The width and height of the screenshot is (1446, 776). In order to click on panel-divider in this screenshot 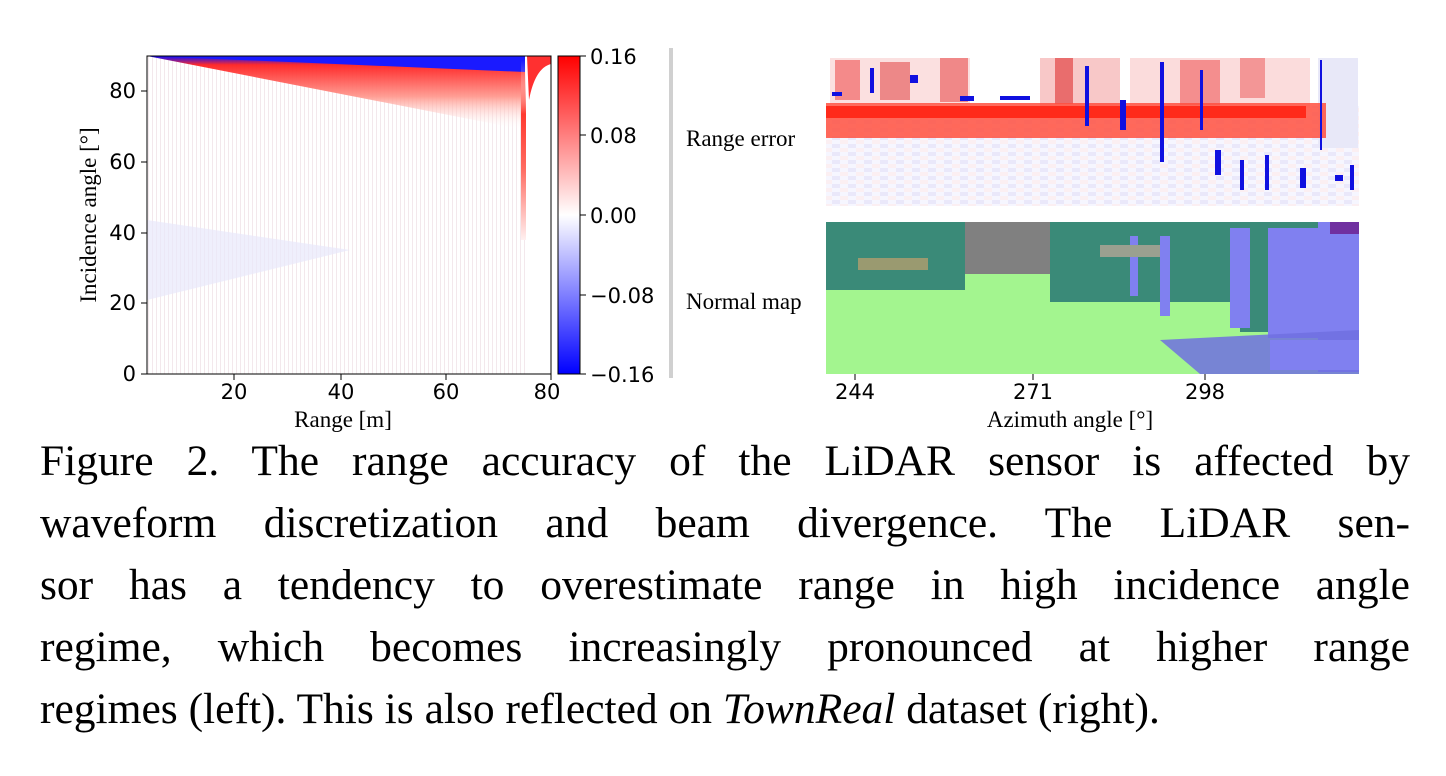, I will do `click(671, 213)`.